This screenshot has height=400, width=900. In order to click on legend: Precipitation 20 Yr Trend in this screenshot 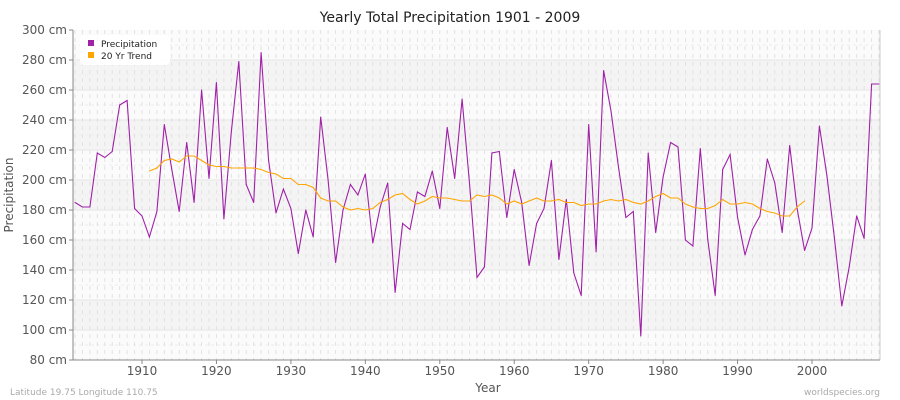, I will do `click(125, 50)`.